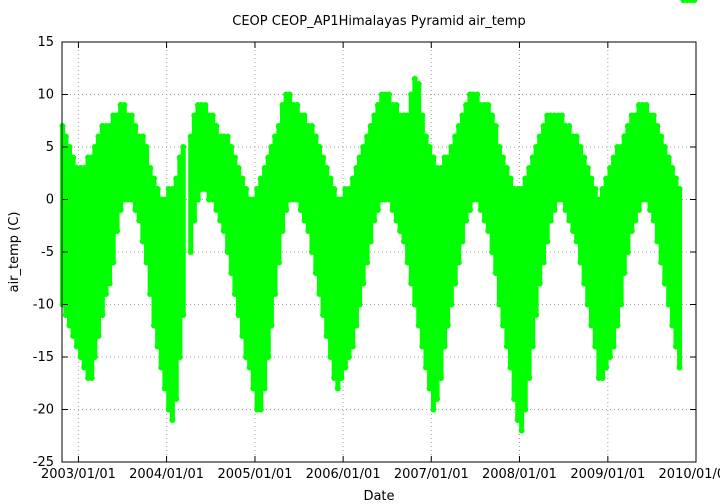  What do you see at coordinates (43, 462) in the screenshot?
I see `y-tick-label: -25` at bounding box center [43, 462].